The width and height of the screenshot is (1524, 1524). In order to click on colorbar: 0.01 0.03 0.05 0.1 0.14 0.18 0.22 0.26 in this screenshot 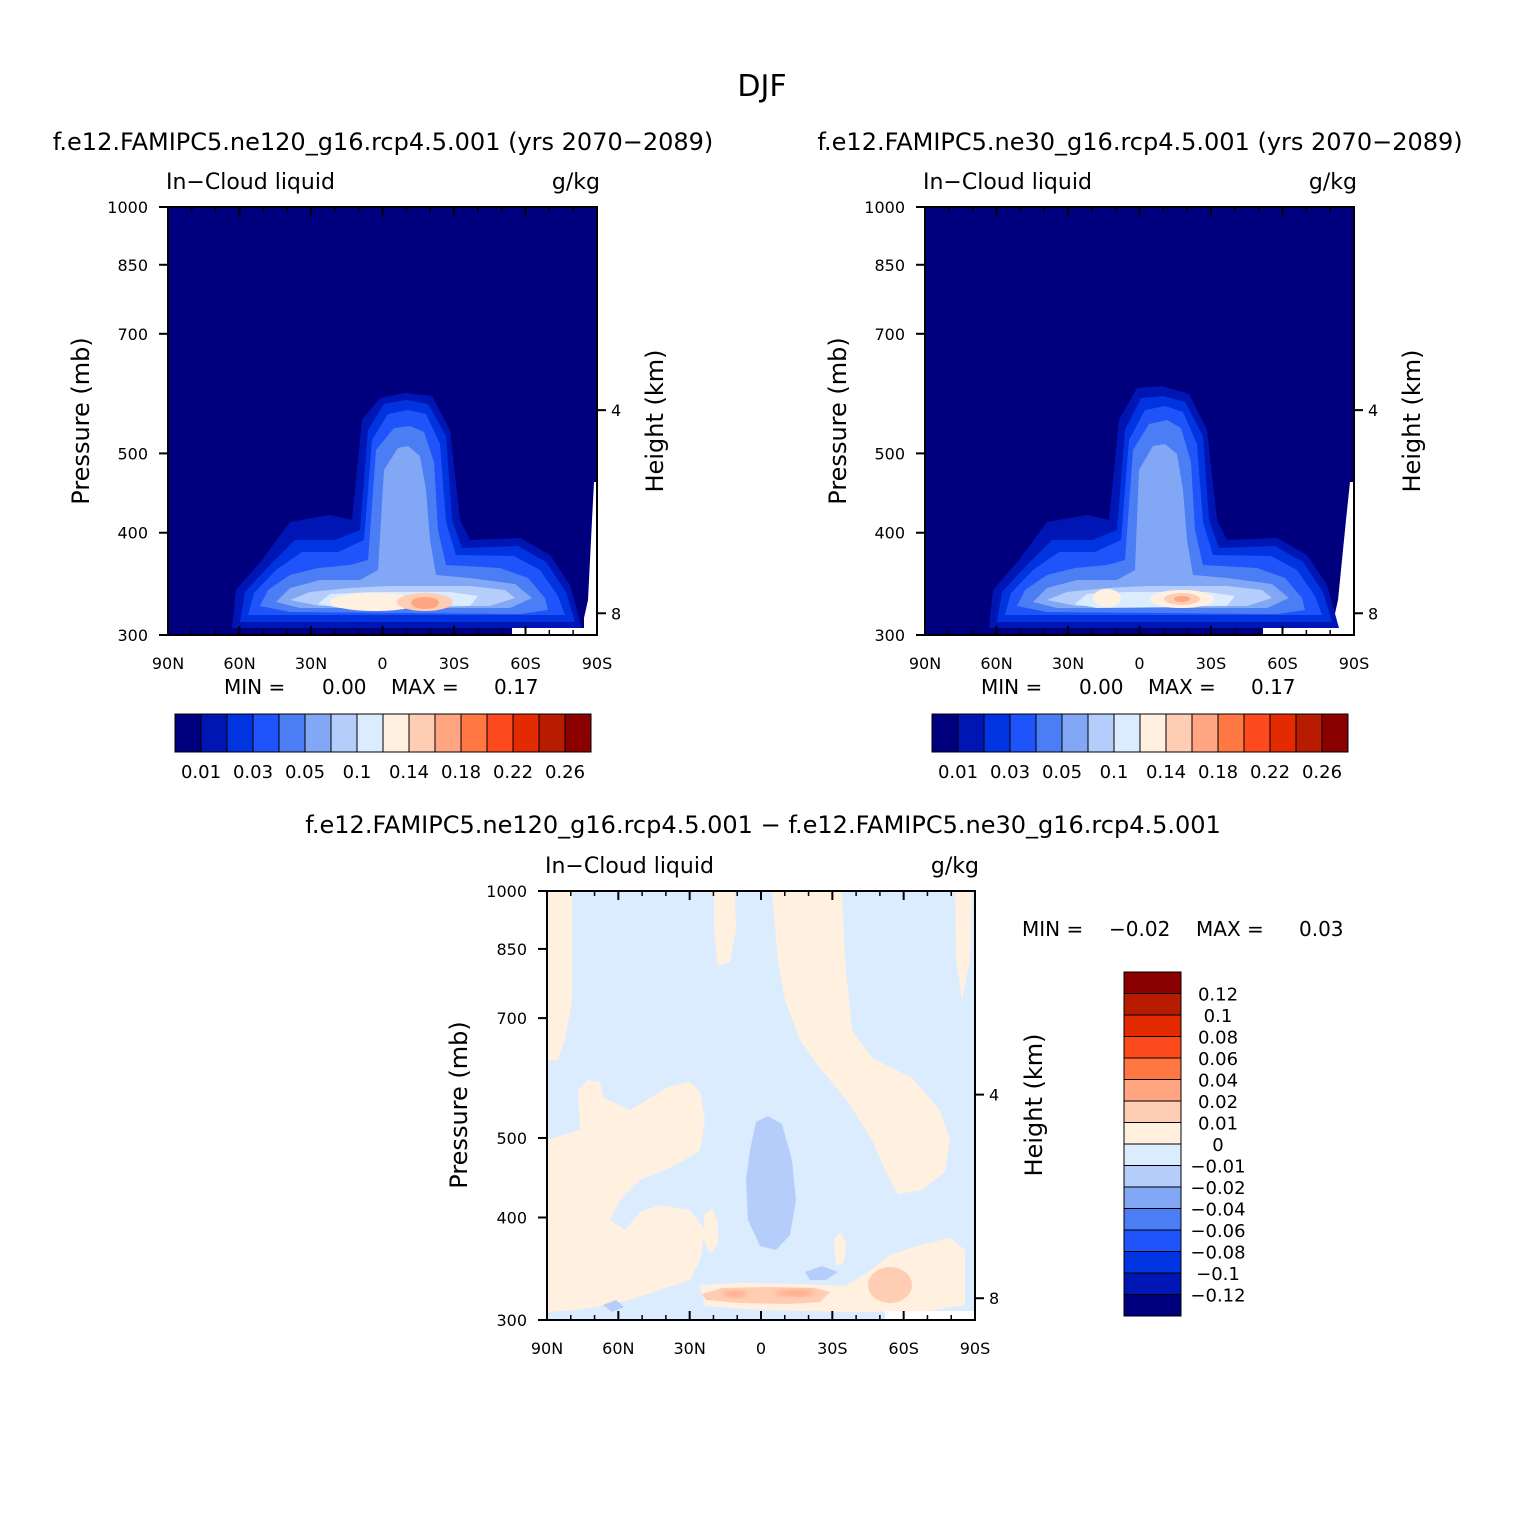, I will do `click(383, 748)`.